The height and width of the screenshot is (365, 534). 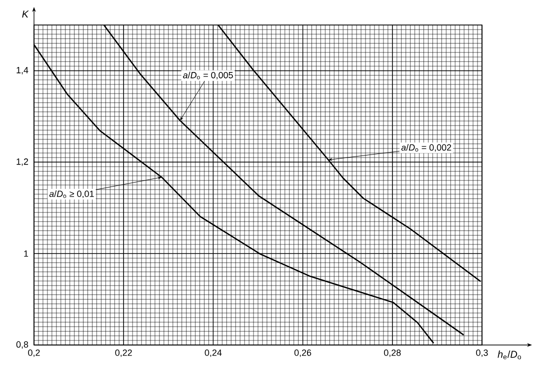 What do you see at coordinates (208, 76) in the screenshot?
I see `annotation: a/D$_{o}$ = 0,005` at bounding box center [208, 76].